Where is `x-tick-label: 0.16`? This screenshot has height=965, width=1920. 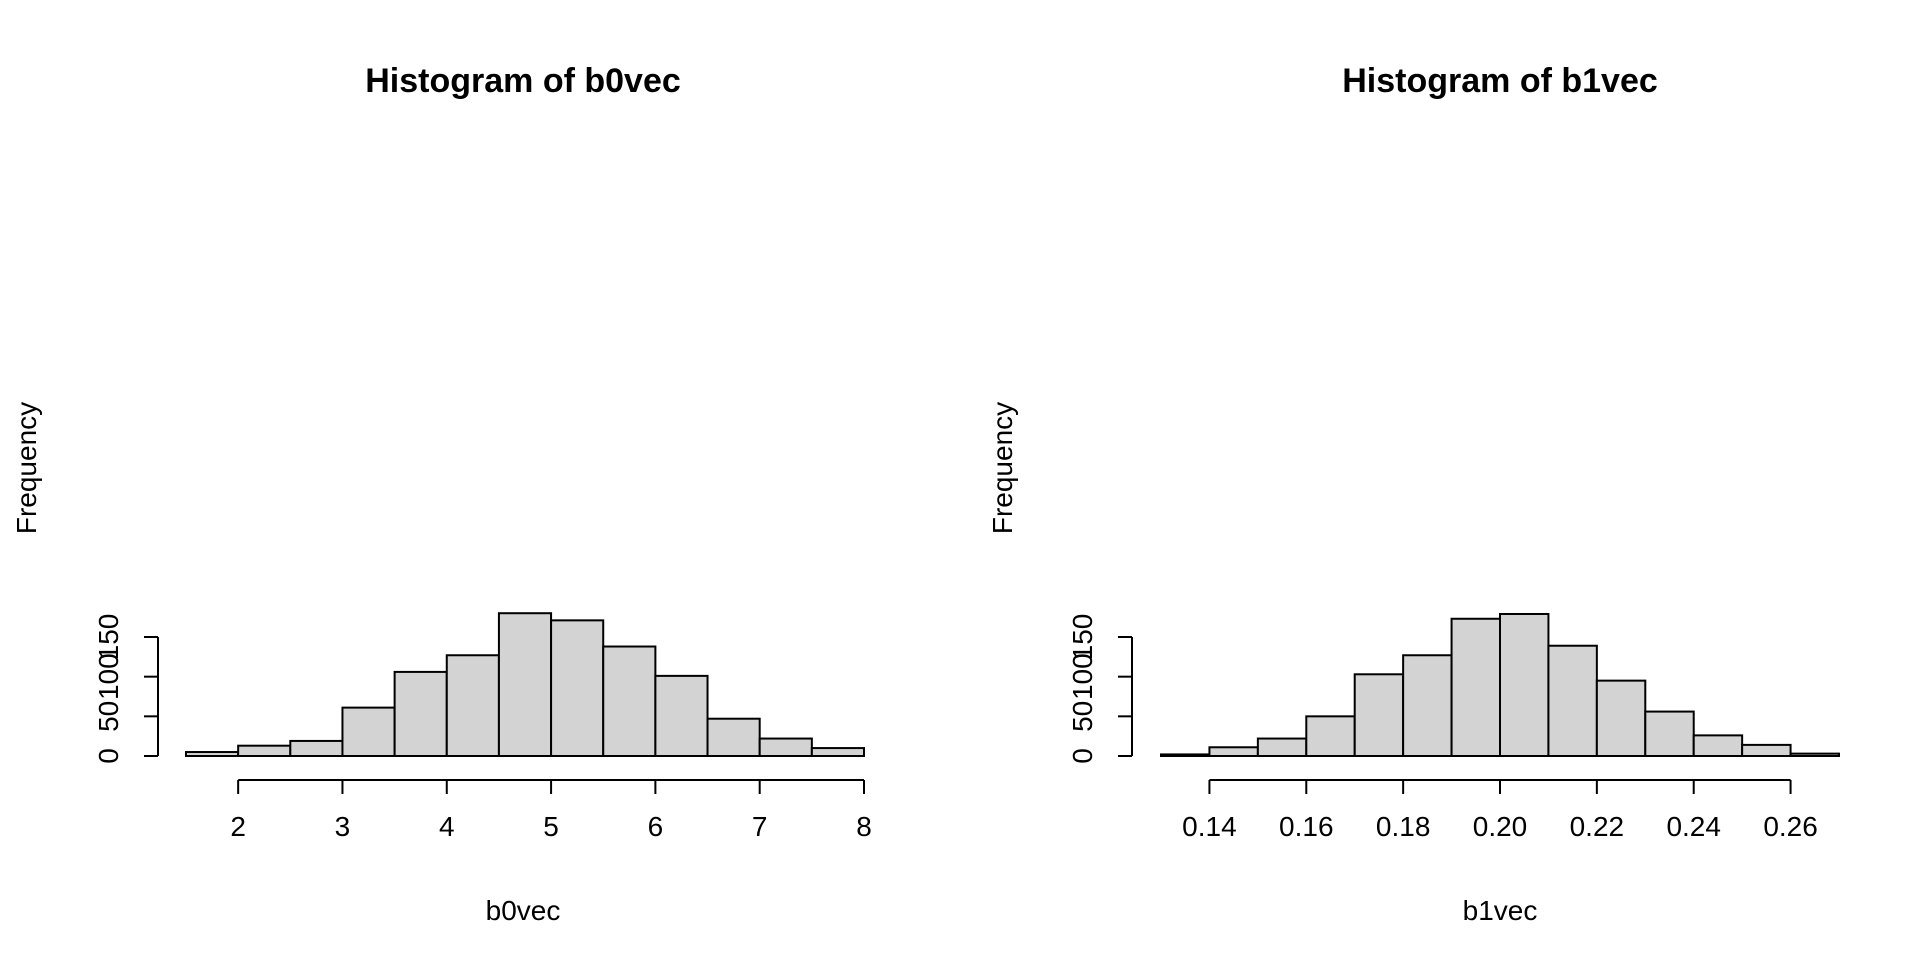
x-tick-label: 0.16 is located at coordinates (1306, 826).